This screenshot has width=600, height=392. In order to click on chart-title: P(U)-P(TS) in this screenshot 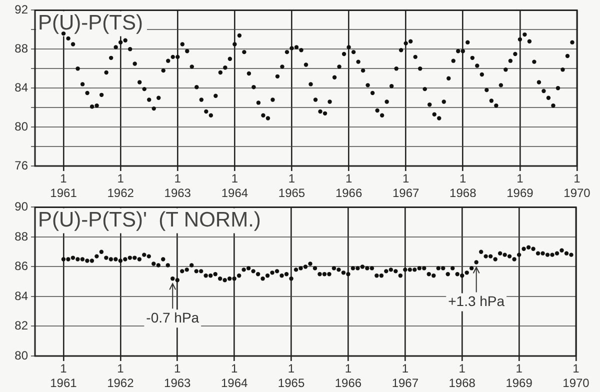, I will do `click(90, 22)`.